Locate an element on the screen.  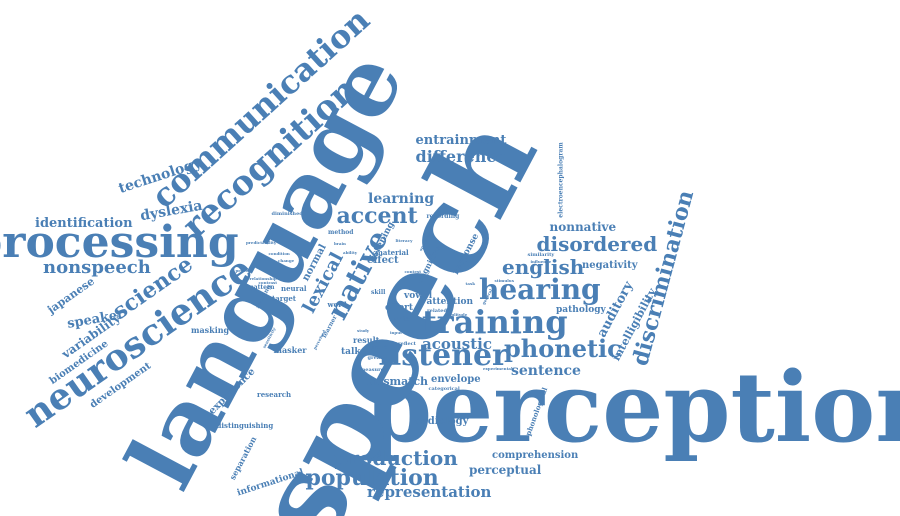
word-pattern: pattern is located at coordinates (262, 287).